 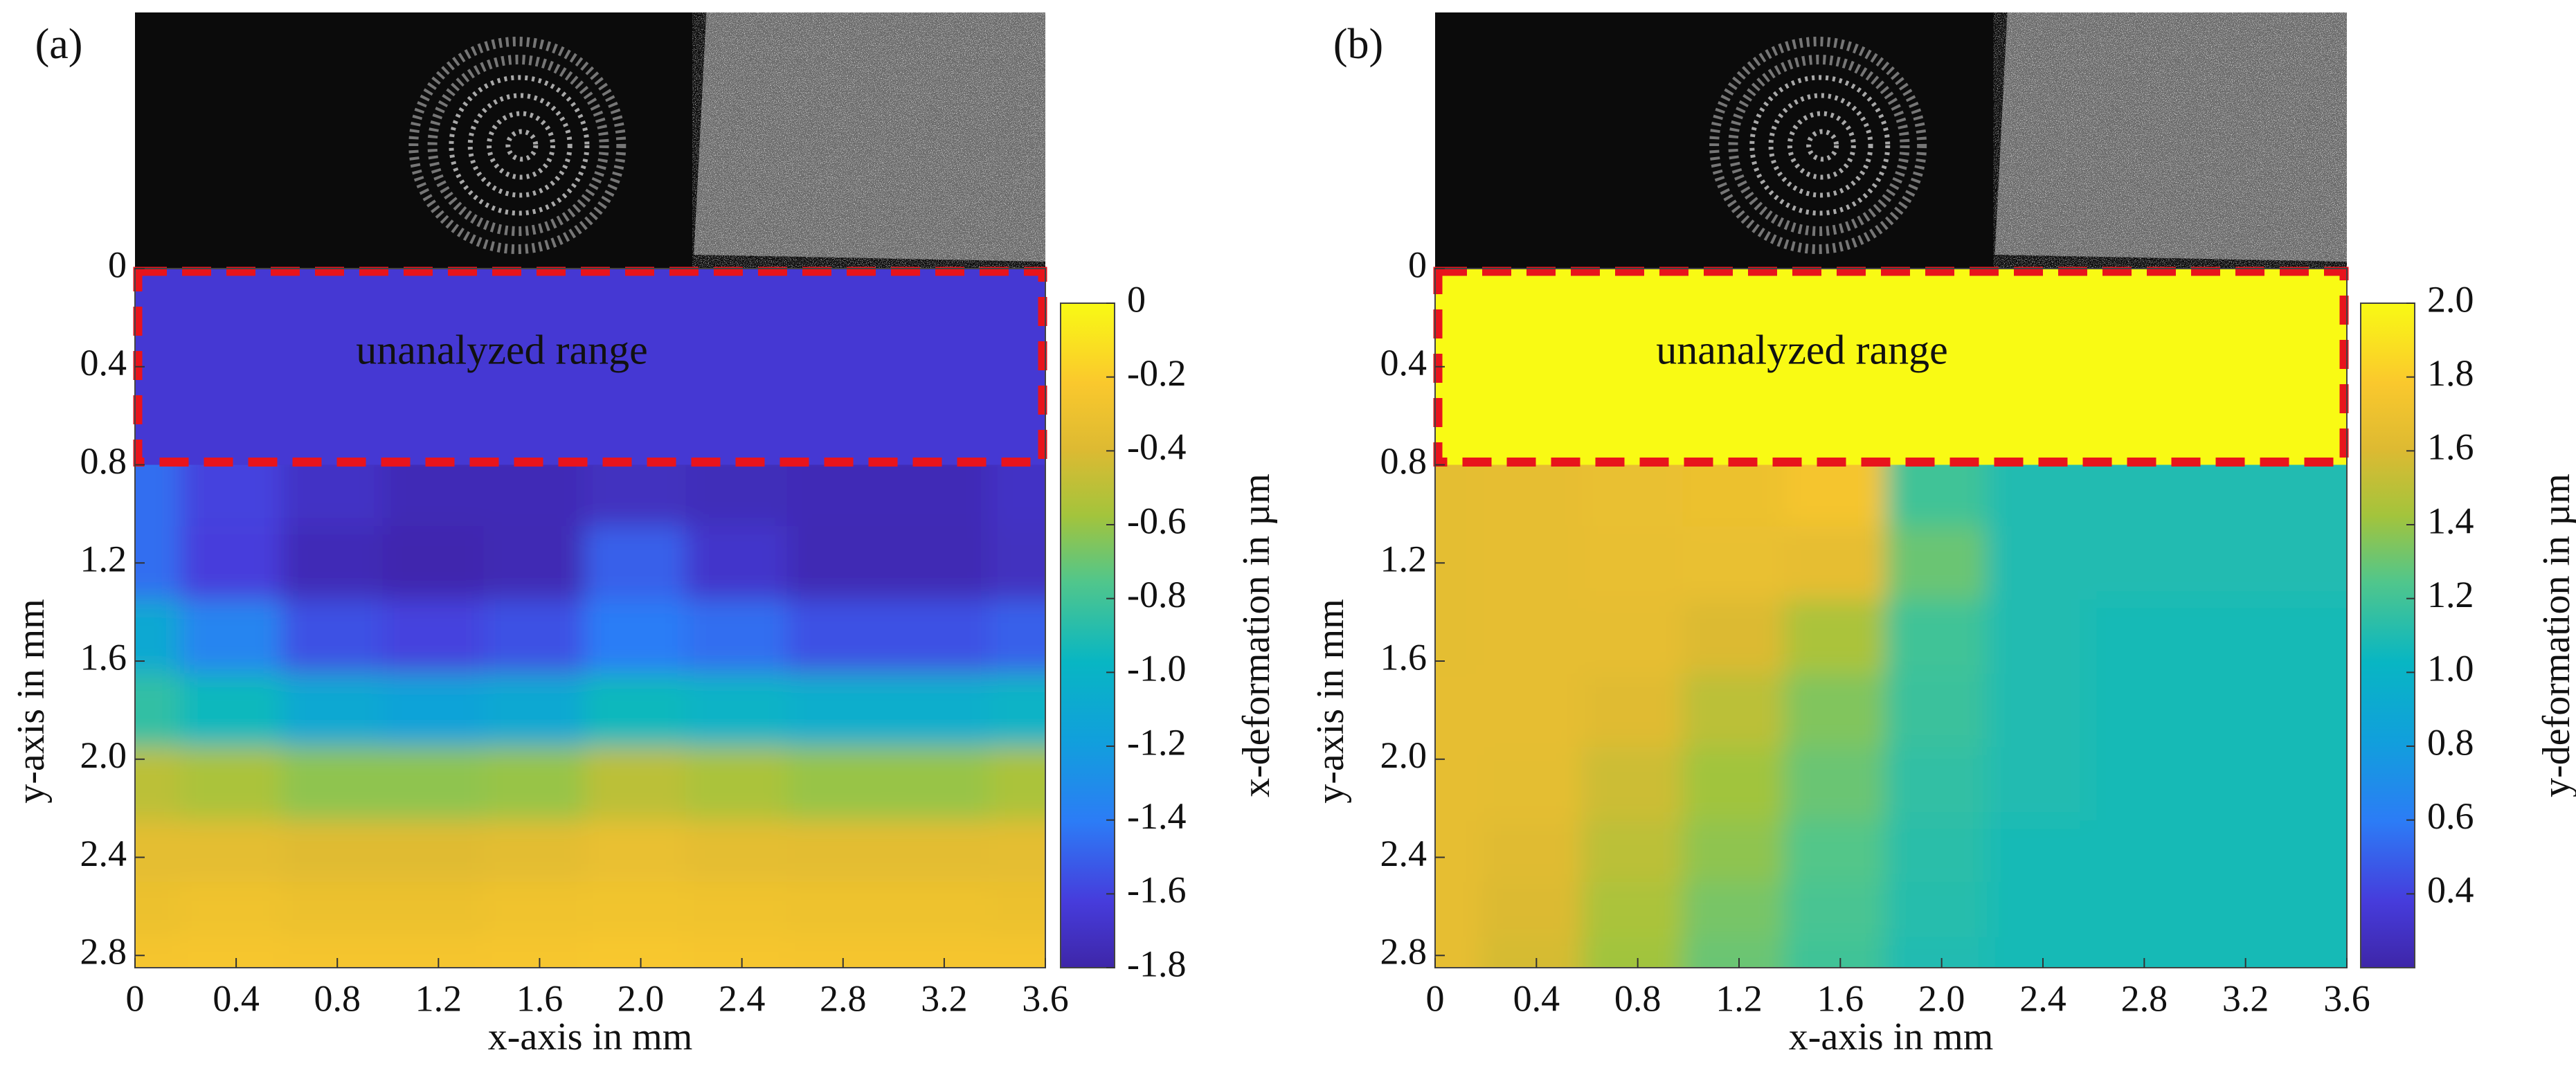 I want to click on x-tick-label: 2.4, so click(x=743, y=998).